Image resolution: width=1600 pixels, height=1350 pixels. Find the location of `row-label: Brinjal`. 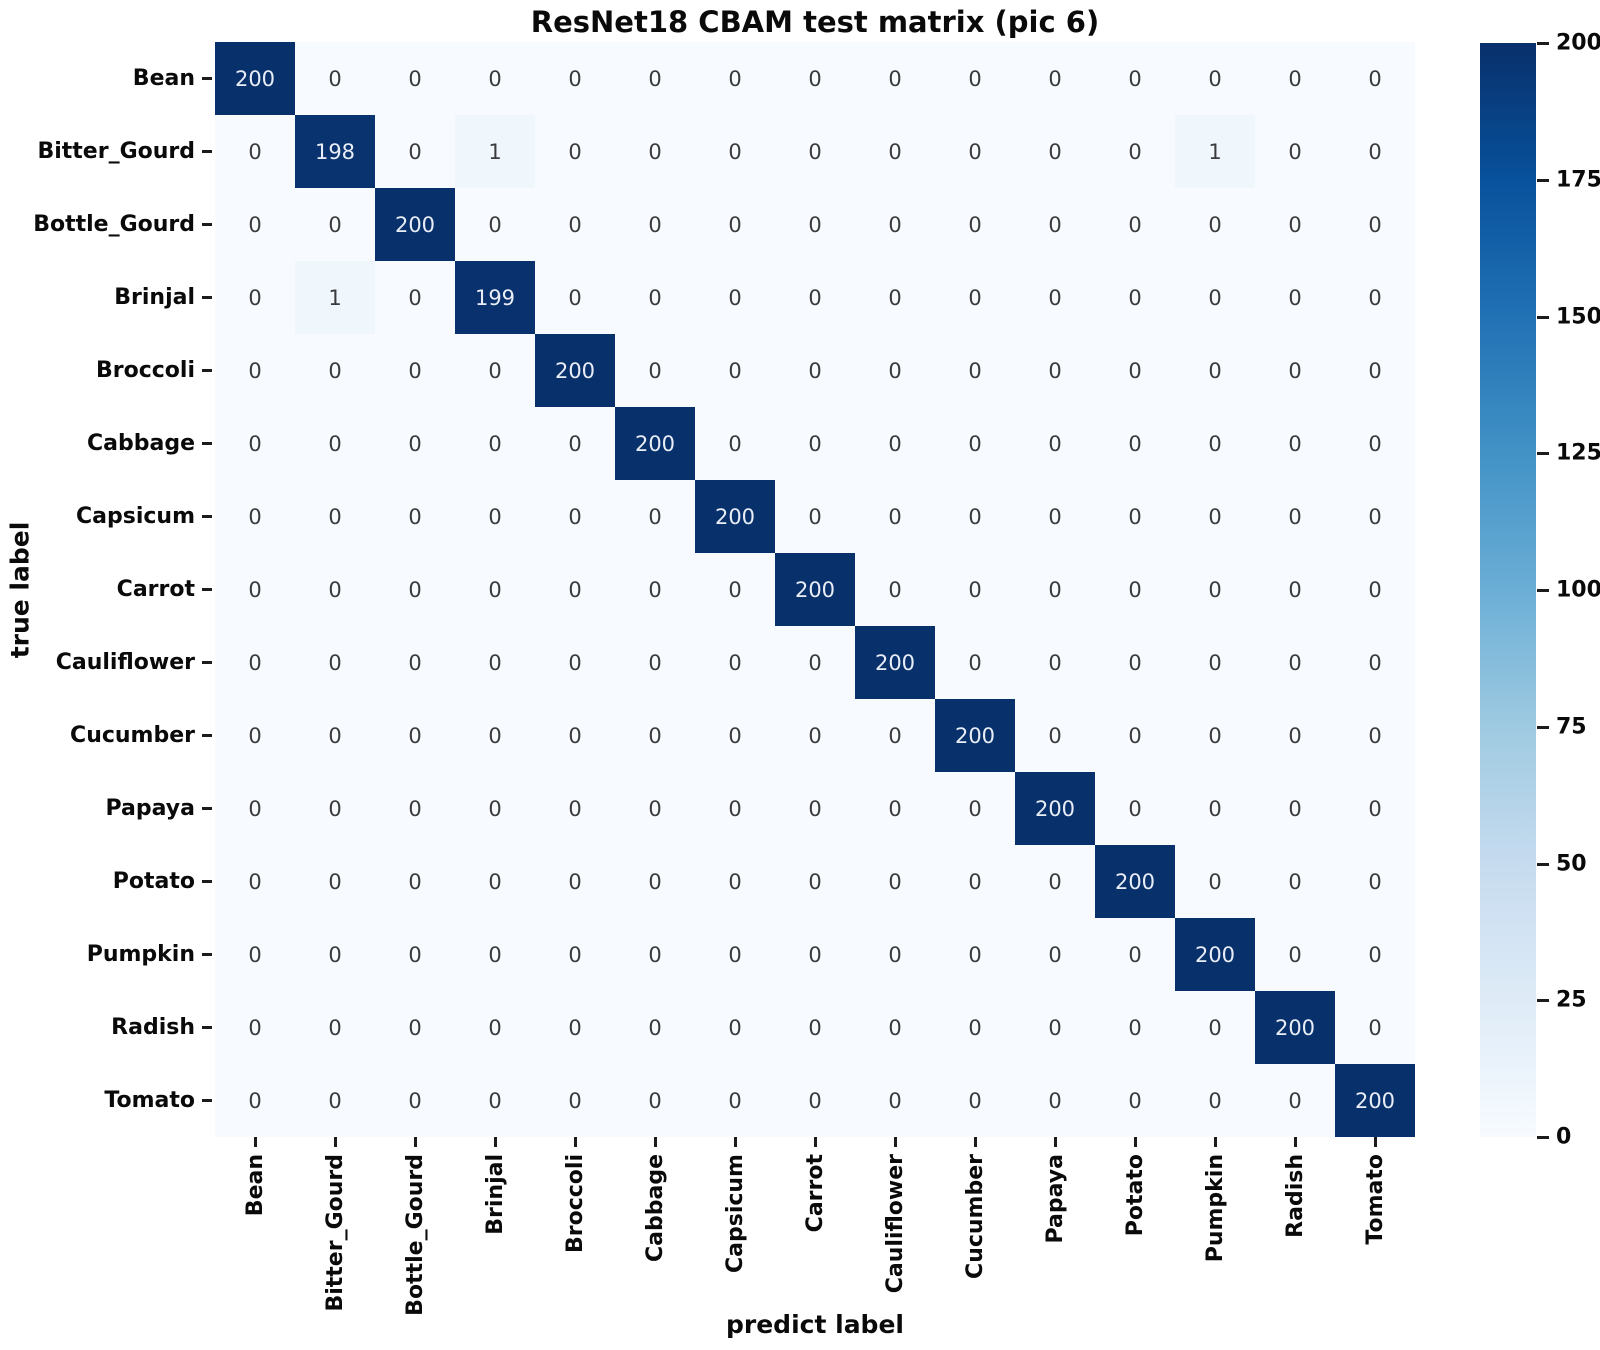

row-label: Brinjal is located at coordinates (107, 297).